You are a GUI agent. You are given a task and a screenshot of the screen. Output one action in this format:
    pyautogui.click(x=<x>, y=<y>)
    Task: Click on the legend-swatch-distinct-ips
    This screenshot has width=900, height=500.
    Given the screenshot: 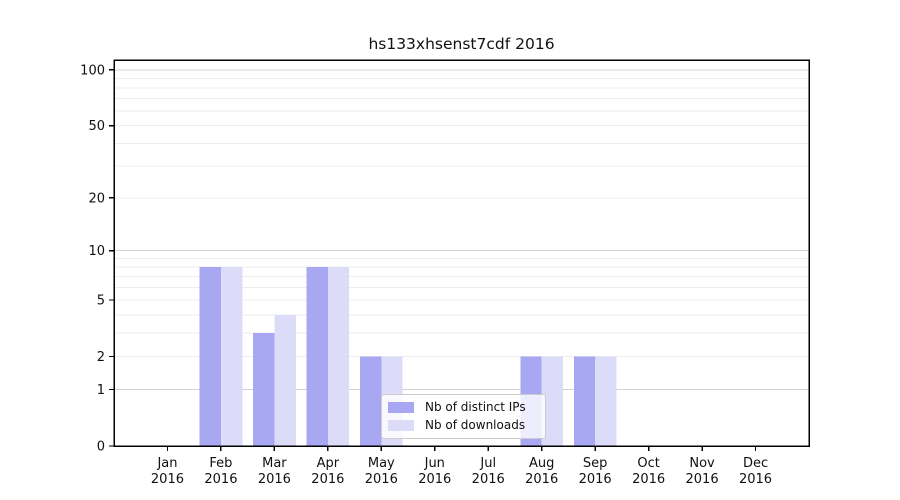 What is the action you would take?
    pyautogui.click(x=401, y=407)
    